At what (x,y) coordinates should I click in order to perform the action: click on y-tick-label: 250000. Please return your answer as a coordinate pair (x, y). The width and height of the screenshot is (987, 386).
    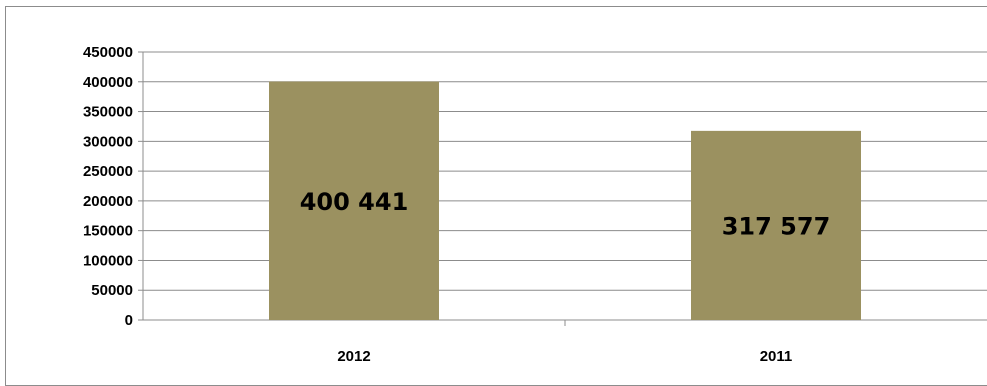
    Looking at the image, I should click on (108, 171).